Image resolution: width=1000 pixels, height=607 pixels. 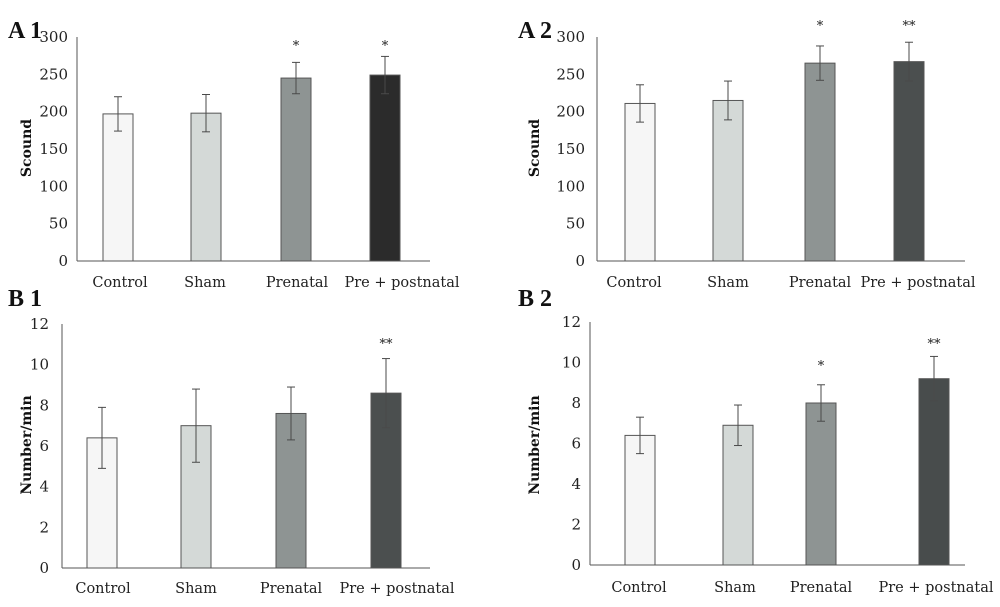 I want to click on panel-label: B 1, so click(x=25, y=299).